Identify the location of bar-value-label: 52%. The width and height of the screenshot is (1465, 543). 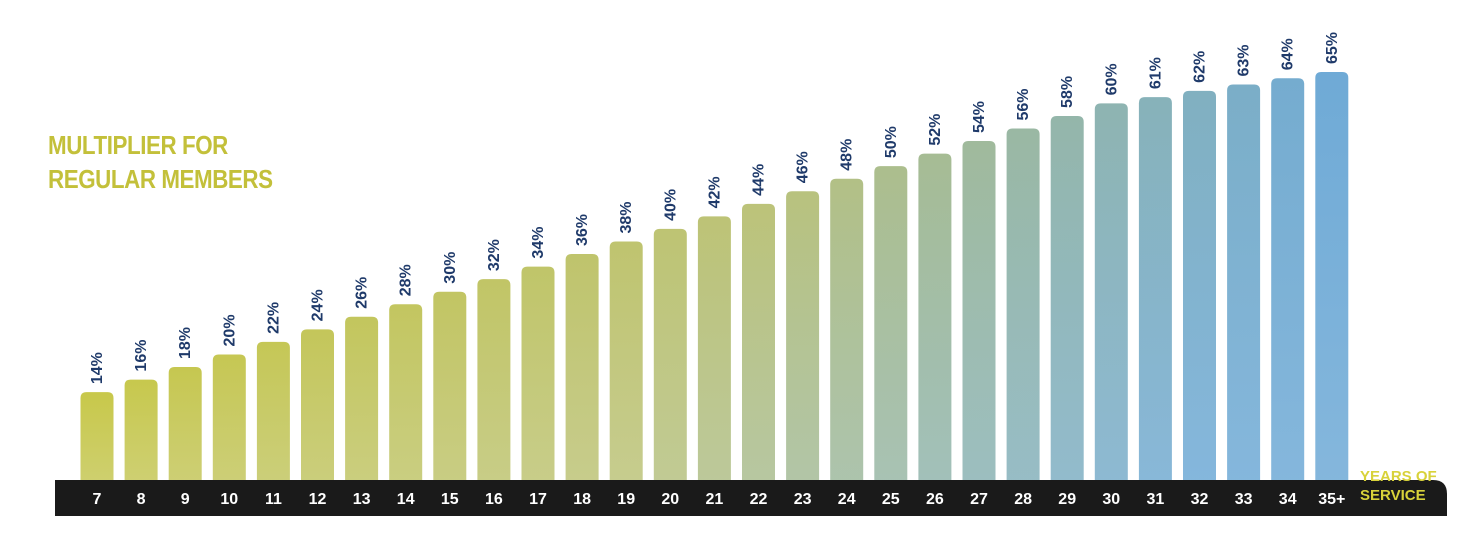
(935, 130).